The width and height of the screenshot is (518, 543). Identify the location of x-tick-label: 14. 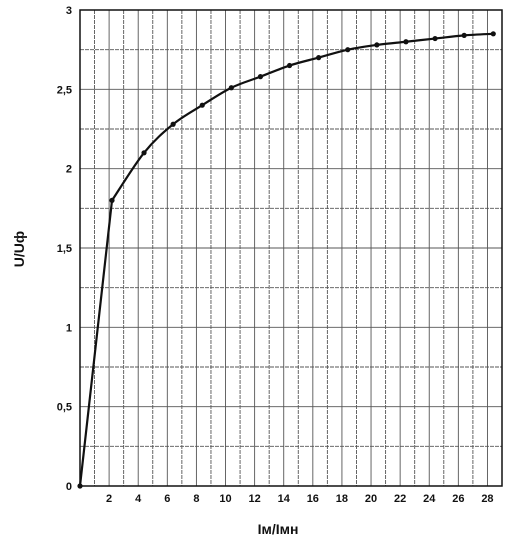
(284, 499).